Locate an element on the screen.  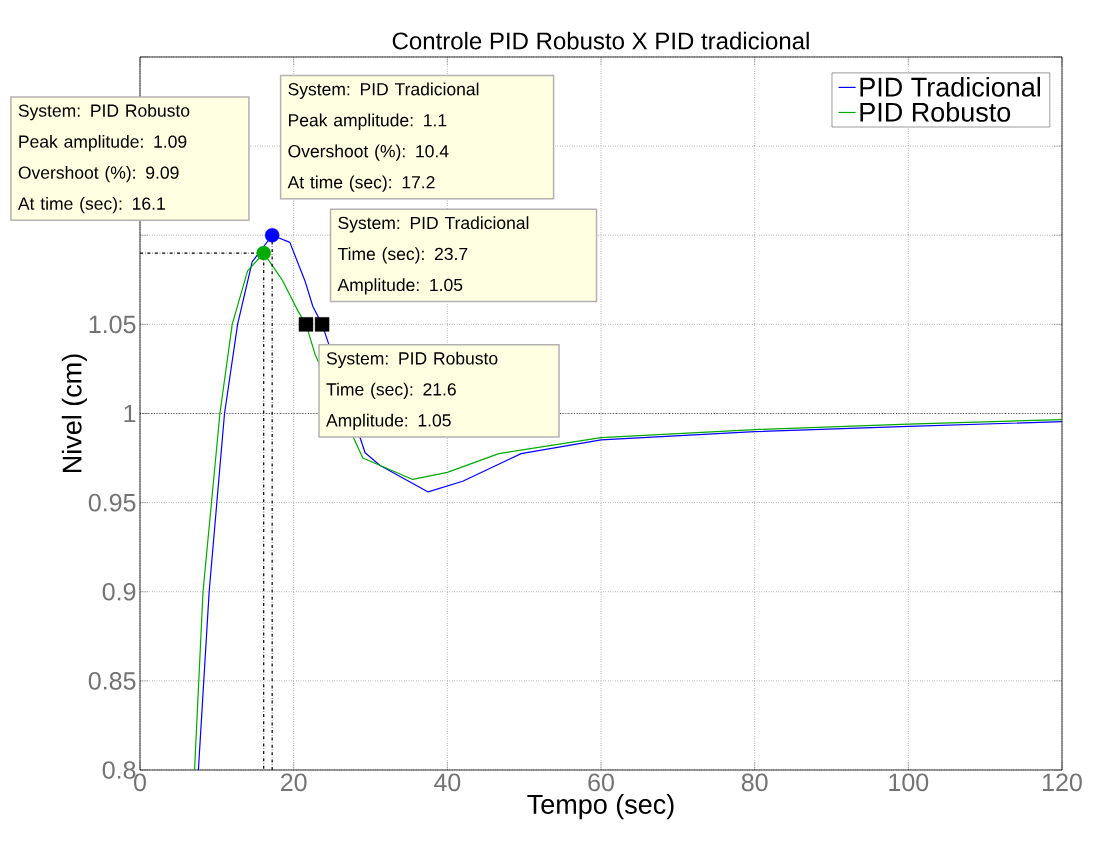
annotation: Peak amplitude: 1.1 is located at coordinates (368, 121).